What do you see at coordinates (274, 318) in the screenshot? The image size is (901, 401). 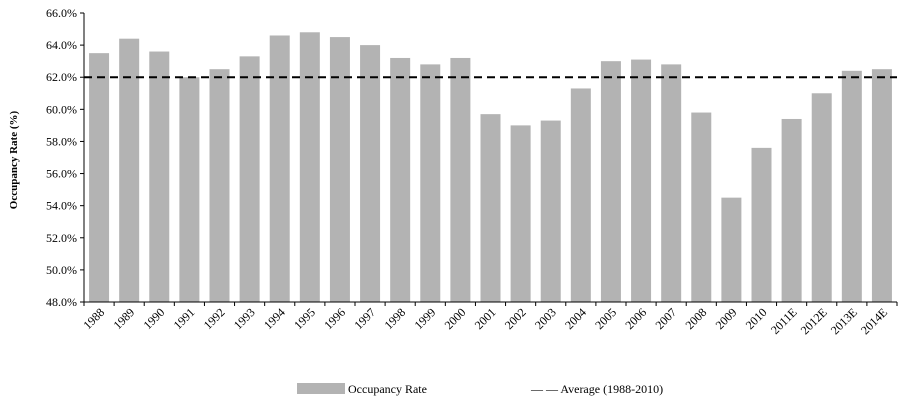 I see `x-tick-label: 1994` at bounding box center [274, 318].